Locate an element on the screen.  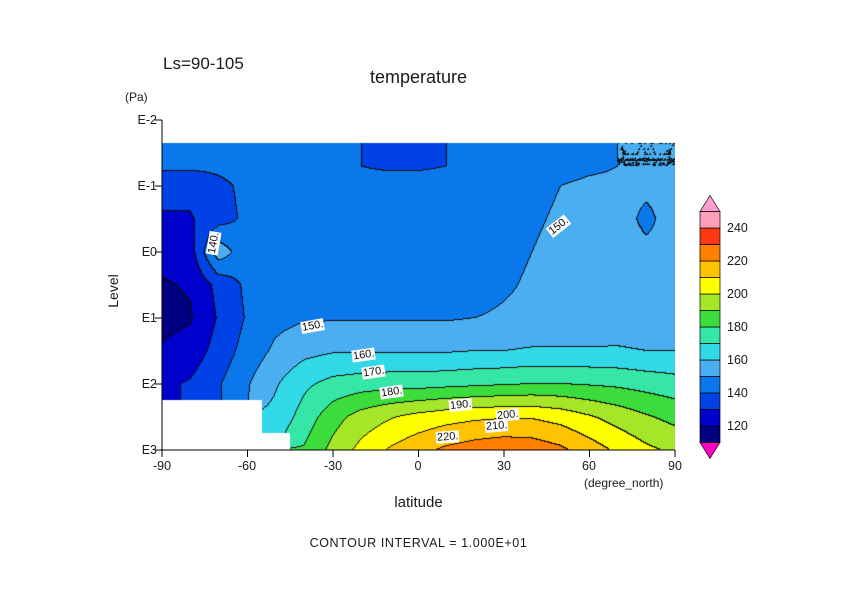
x-tick-label: 90 is located at coordinates (675, 466).